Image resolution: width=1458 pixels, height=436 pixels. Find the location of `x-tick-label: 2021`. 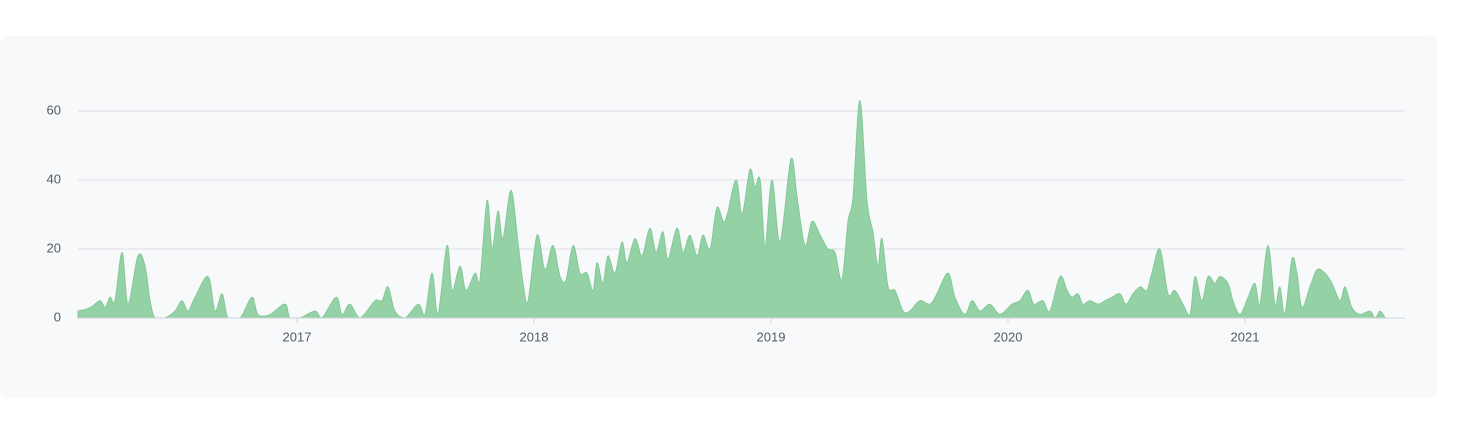

x-tick-label: 2021 is located at coordinates (1245, 336).